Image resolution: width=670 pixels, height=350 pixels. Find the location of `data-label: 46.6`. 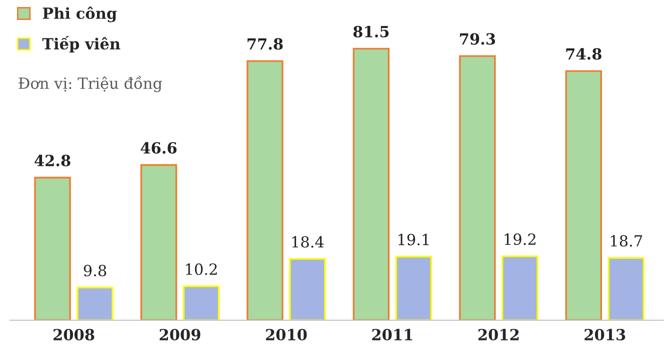

data-label: 46.6 is located at coordinates (158, 148).